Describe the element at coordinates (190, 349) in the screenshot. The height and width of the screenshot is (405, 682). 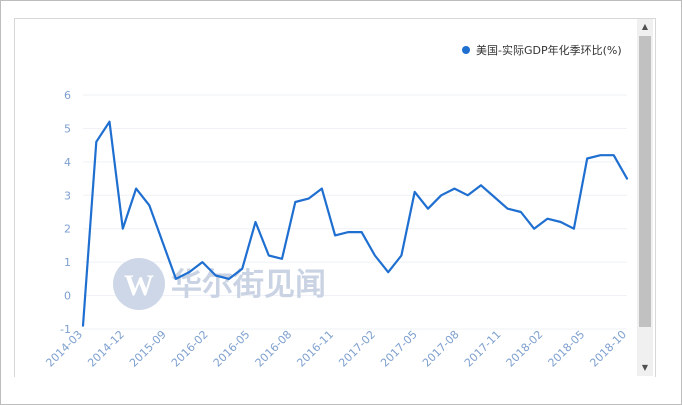
I see `x-tick-label: 2016-02` at that location.